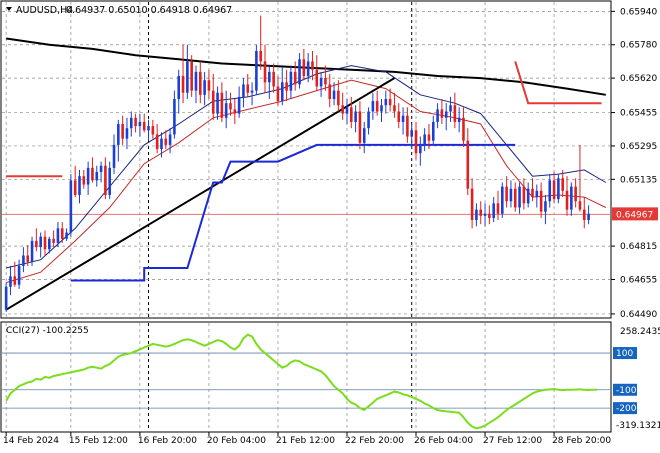  What do you see at coordinates (638, 147) in the screenshot?
I see `price-tick-label: 0.65295` at bounding box center [638, 147].